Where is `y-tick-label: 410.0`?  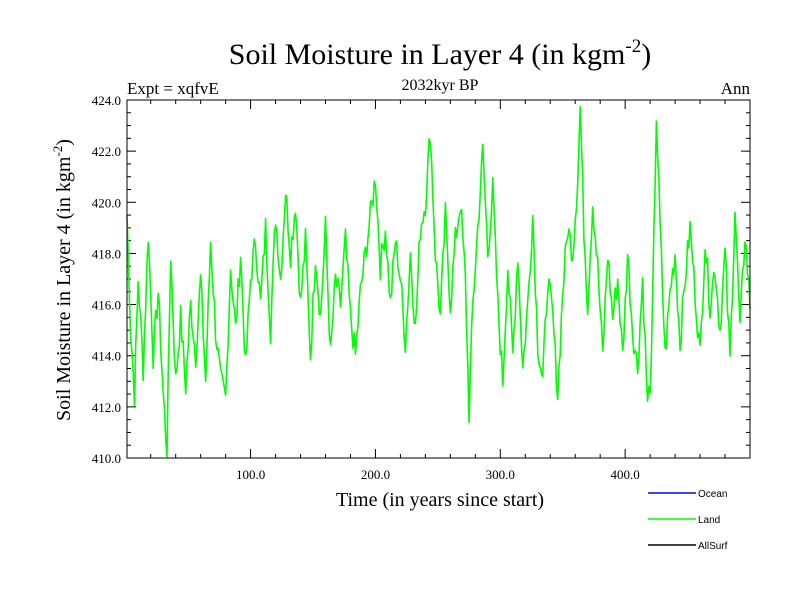 y-tick-label: 410.0 is located at coordinates (106, 458).